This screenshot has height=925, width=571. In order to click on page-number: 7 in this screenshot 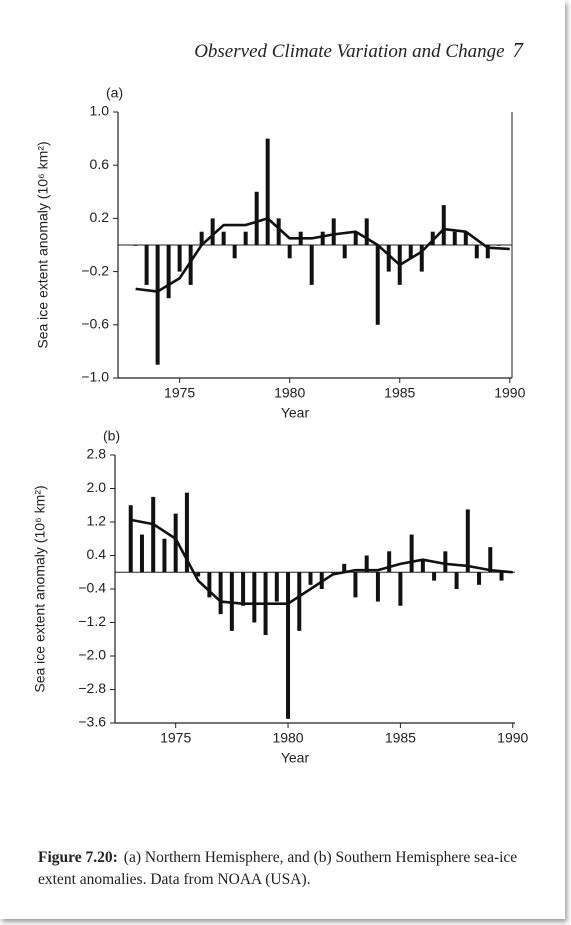, I will do `click(518, 50)`.